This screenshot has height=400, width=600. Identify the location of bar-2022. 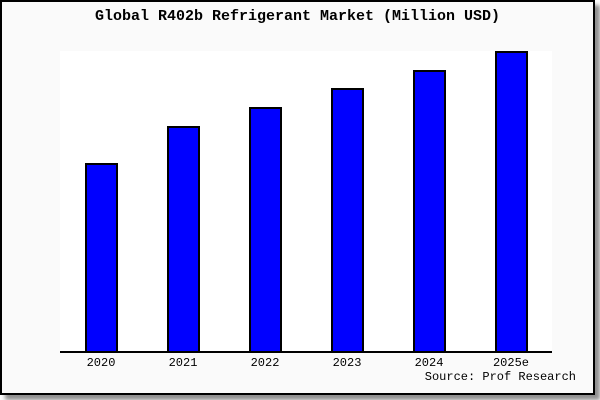
(265, 228).